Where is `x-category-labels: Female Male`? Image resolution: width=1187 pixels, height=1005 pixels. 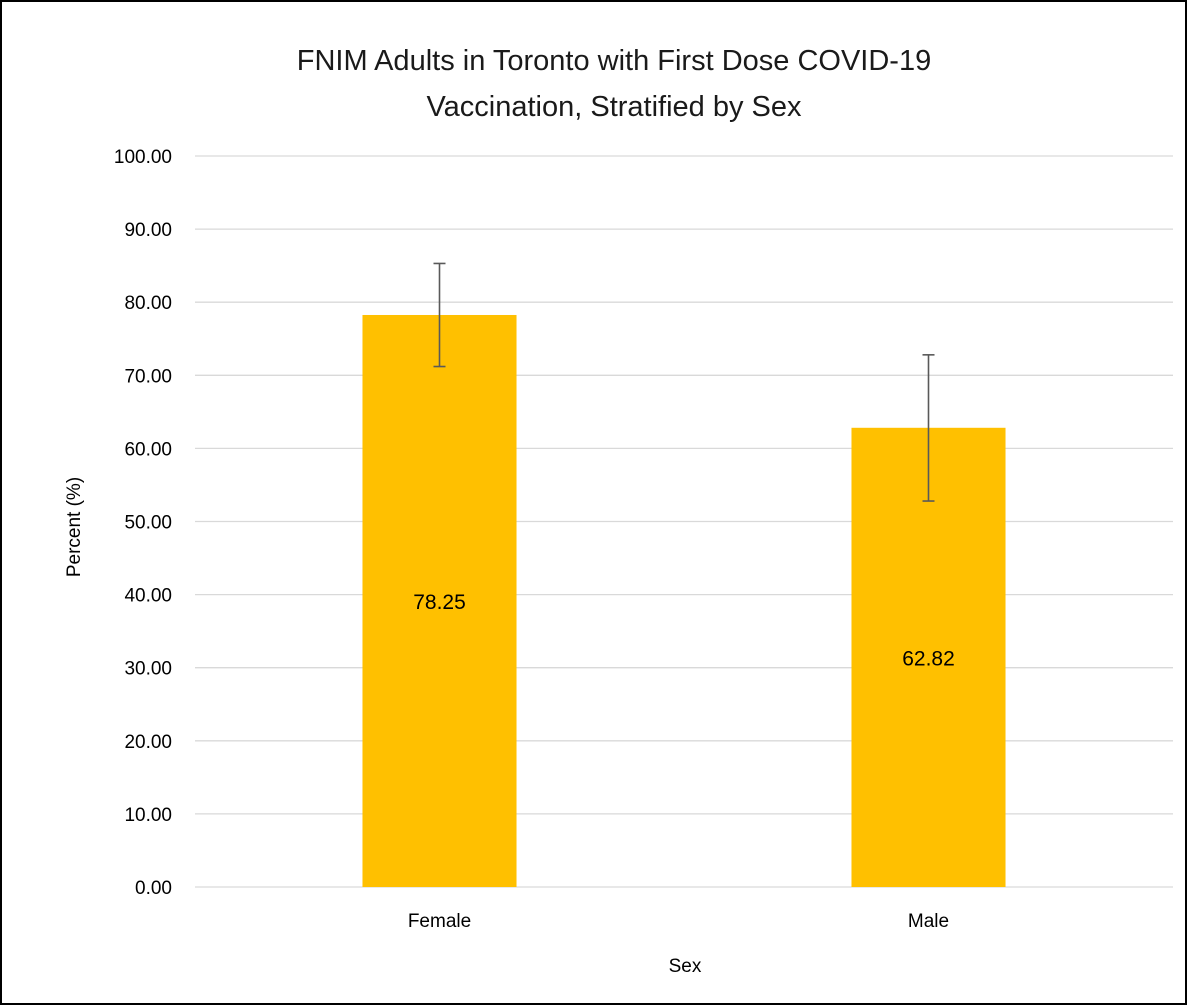
x-category-labels: Female Male is located at coordinates (678, 921).